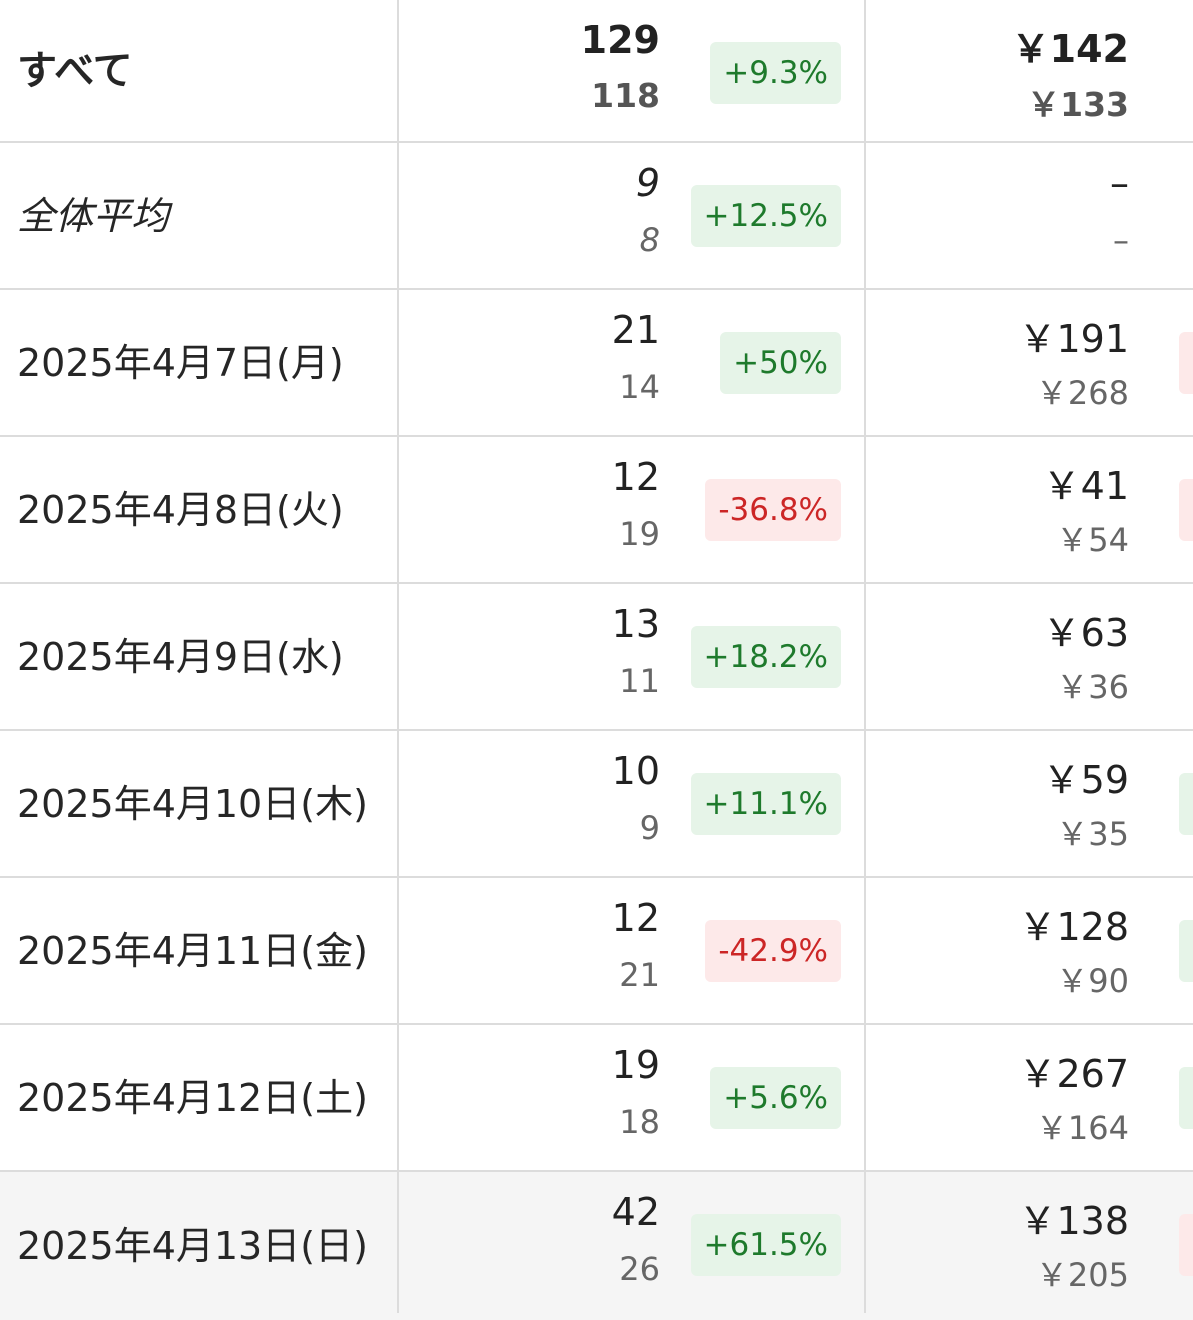  What do you see at coordinates (1085, 780) in the screenshot?
I see `current-amount: ￥59` at bounding box center [1085, 780].